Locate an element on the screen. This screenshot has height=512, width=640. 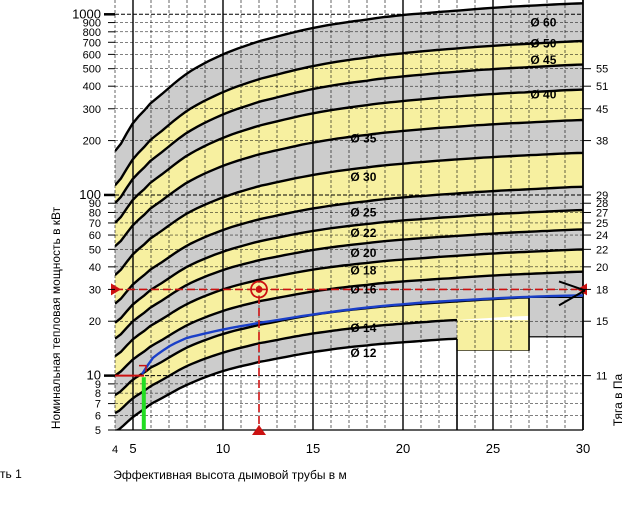
y-tick-label-700: 700 is located at coordinates (92, 43).